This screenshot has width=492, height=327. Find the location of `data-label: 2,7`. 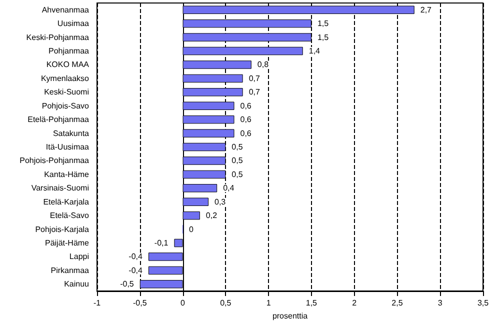

data-label: 2,7 is located at coordinates (426, 9).